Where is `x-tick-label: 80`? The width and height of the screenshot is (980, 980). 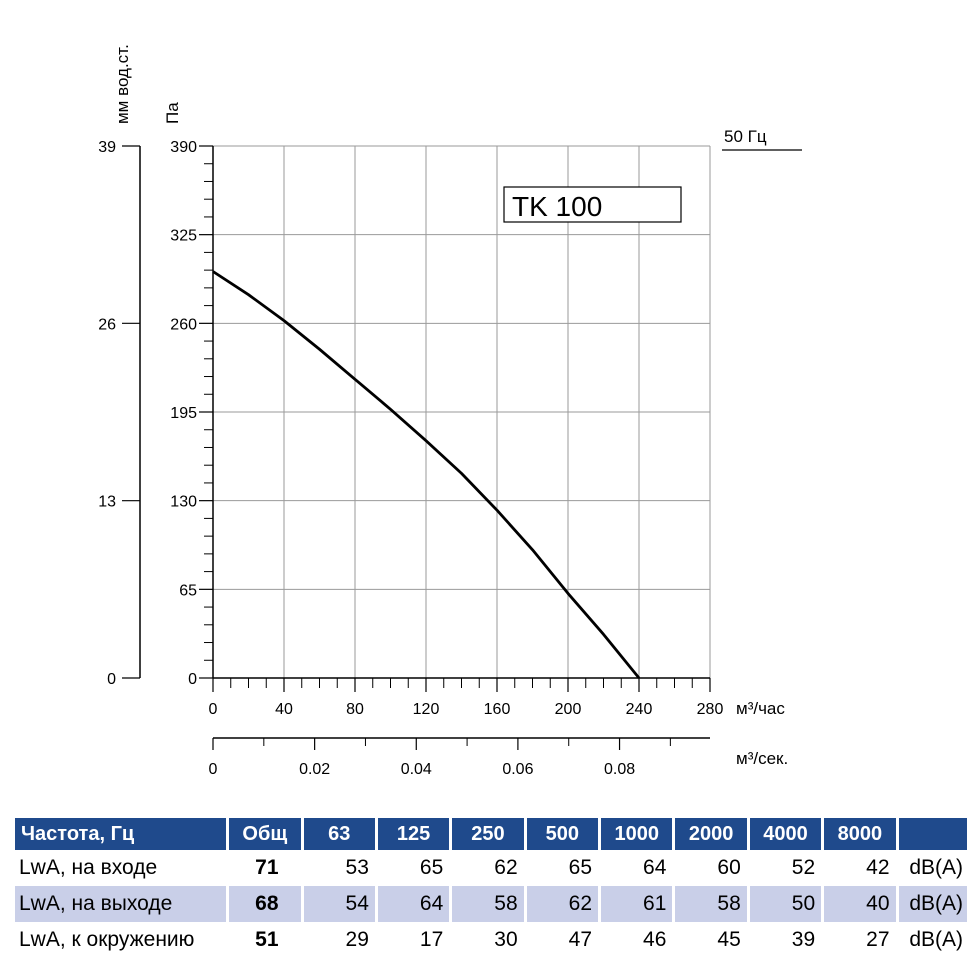
x-tick-label: 80 is located at coordinates (355, 709).